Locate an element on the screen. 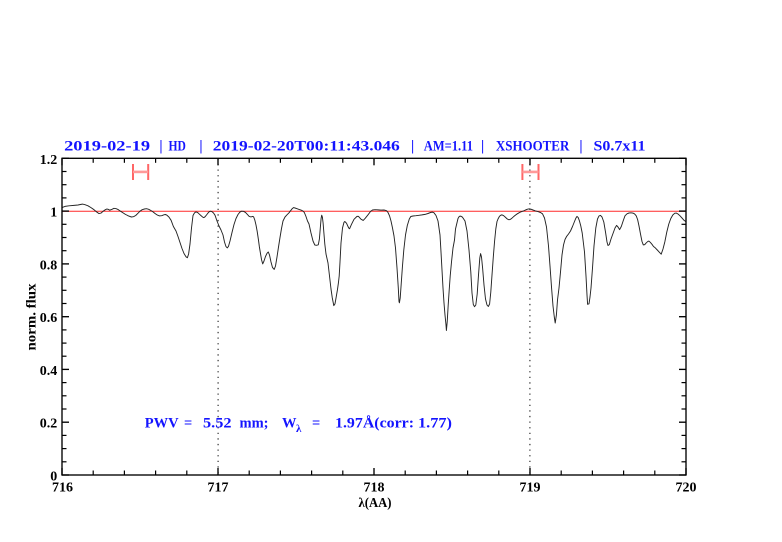 The image size is (782, 542). svg-text: 2019-02-20T00:11:43.046 is located at coordinates (306, 147).